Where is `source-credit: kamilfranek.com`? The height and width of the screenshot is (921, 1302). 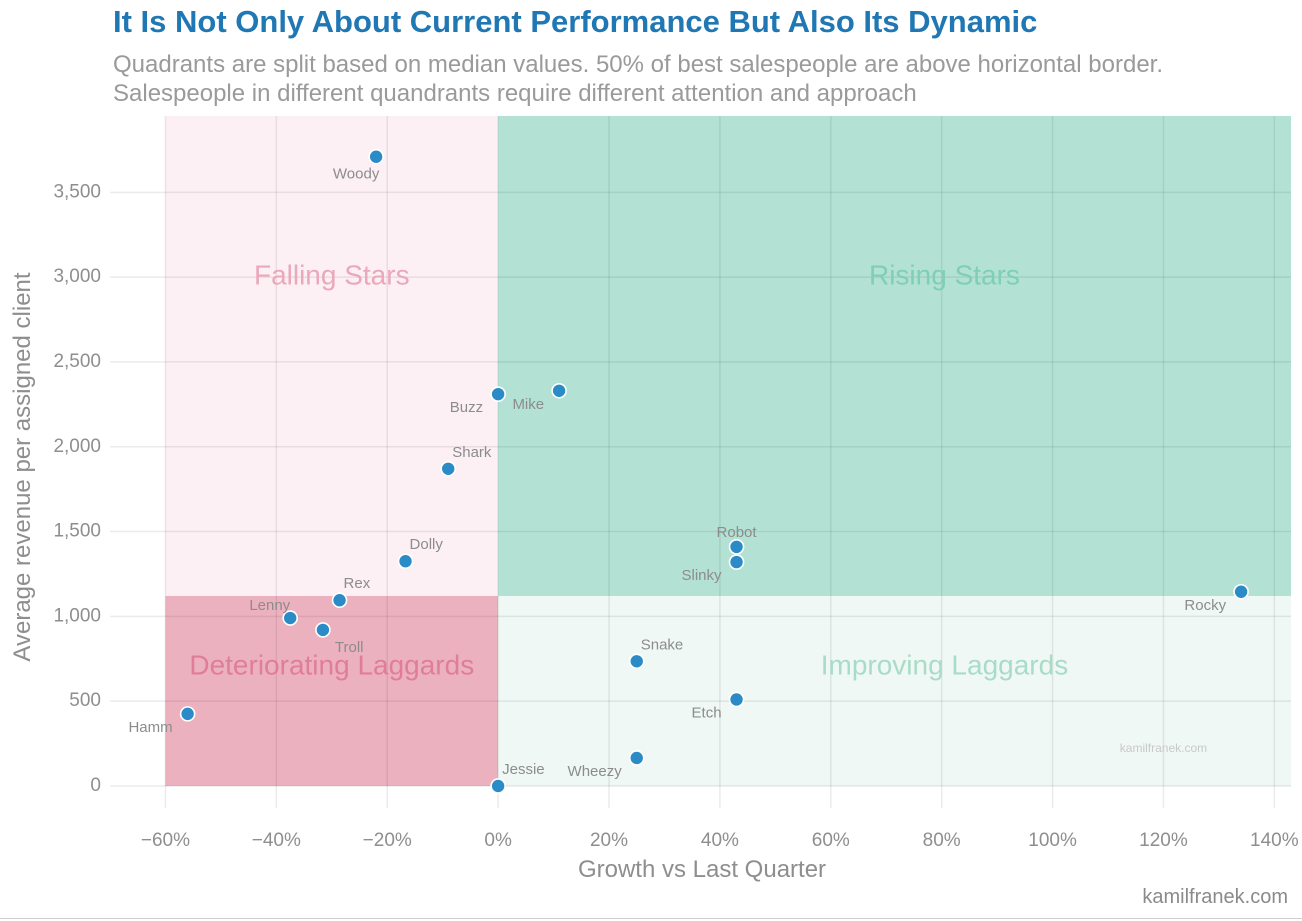
source-credit: kamilfranek.com is located at coordinates (1215, 897).